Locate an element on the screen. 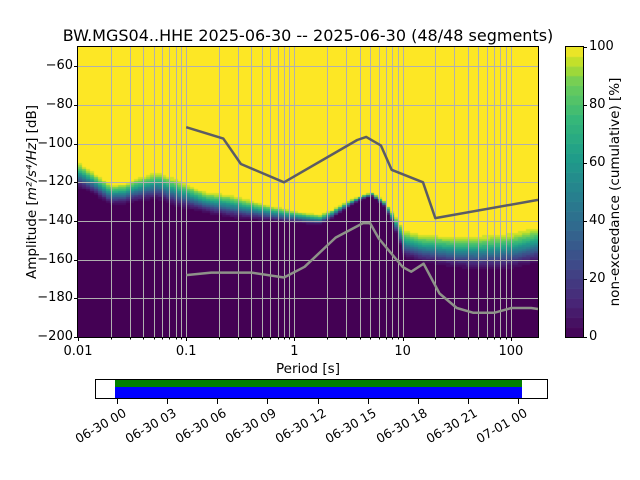 This screenshot has width=640, height=480. y-axis-label-units: m²/s⁴/Hz is located at coordinates (32, 171).